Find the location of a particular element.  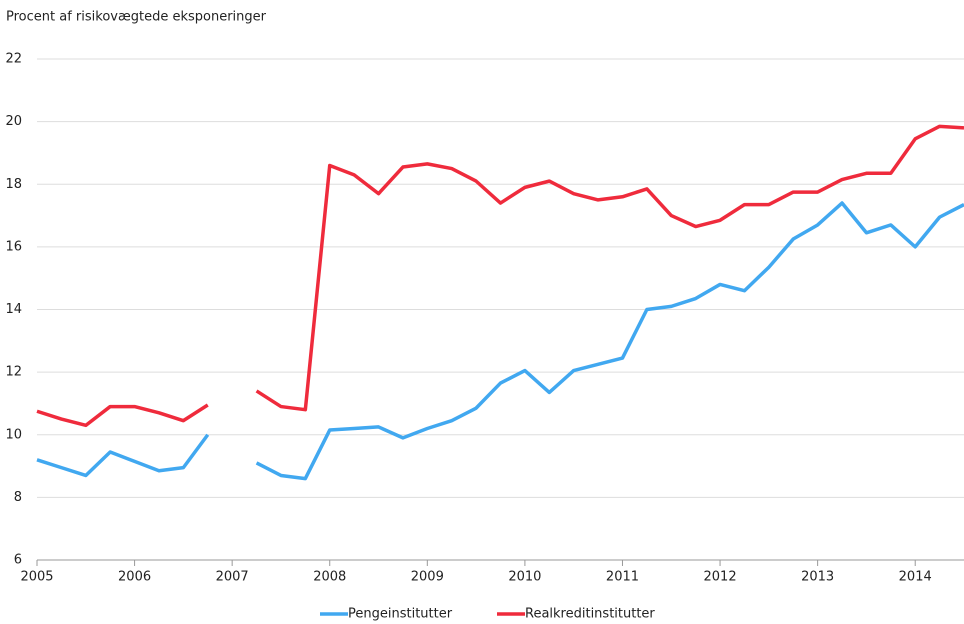

y-tick-label: 12 is located at coordinates (13, 372).